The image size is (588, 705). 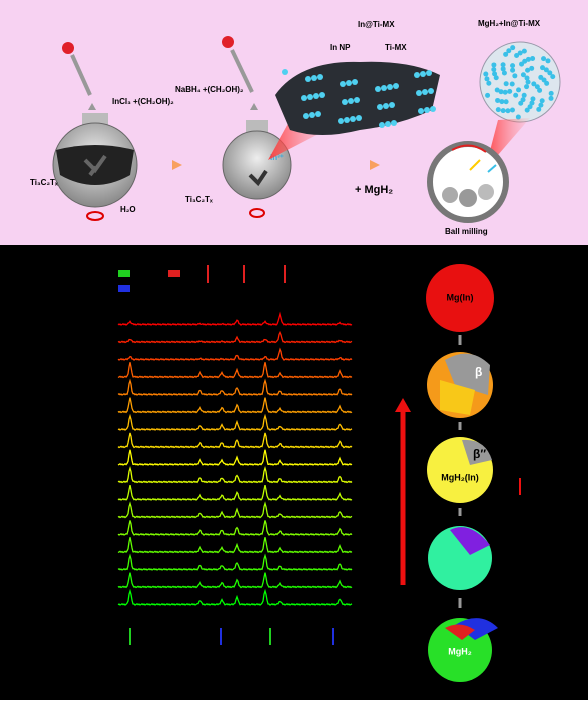 What do you see at coordinates (143, 101) in the screenshot?
I see `reagent-1: InCl₃ +(CH₂OH)₂` at bounding box center [143, 101].